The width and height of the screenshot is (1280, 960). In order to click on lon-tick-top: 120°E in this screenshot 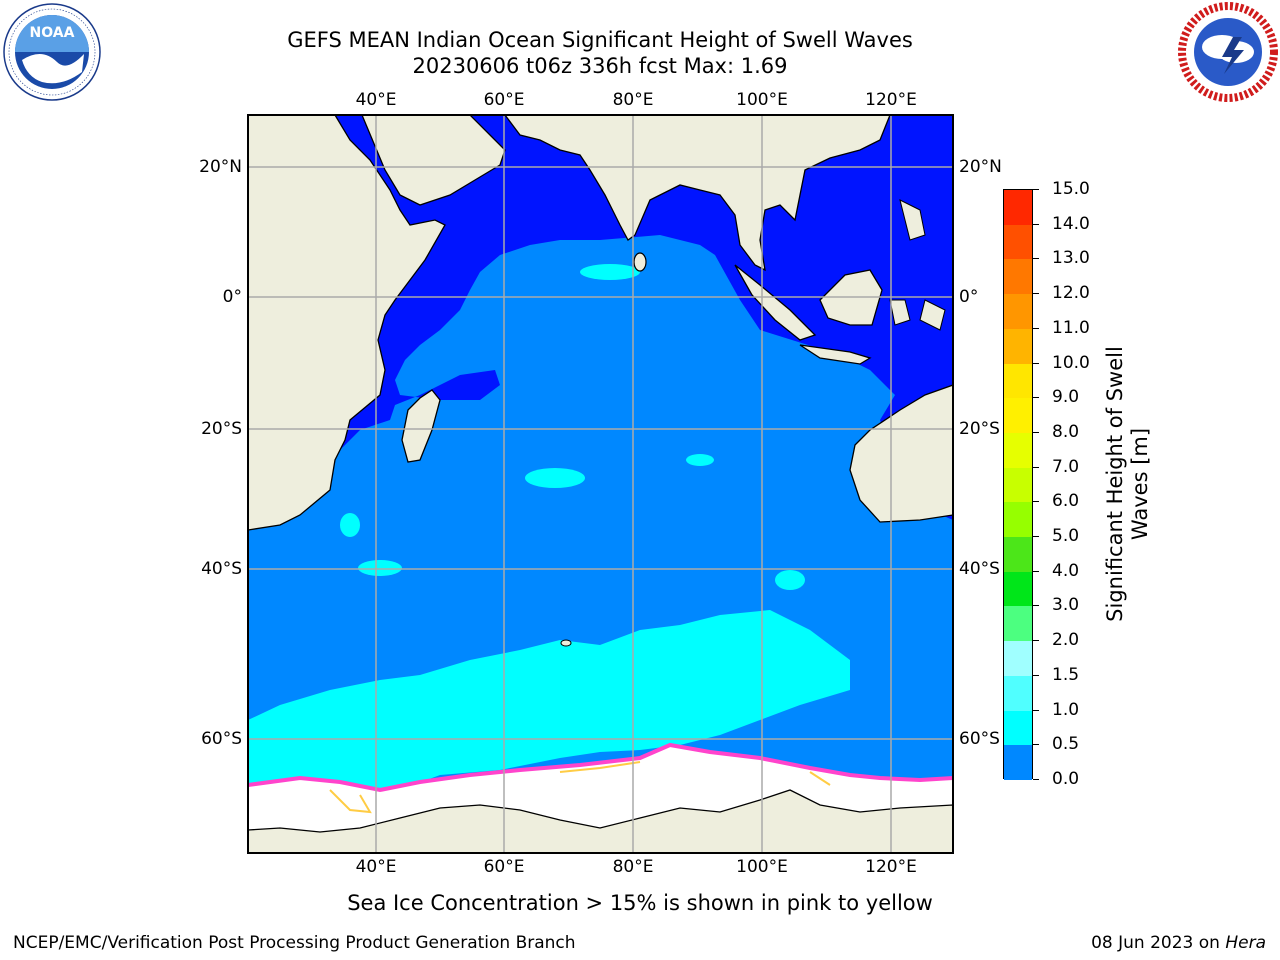, I will do `click(891, 100)`.